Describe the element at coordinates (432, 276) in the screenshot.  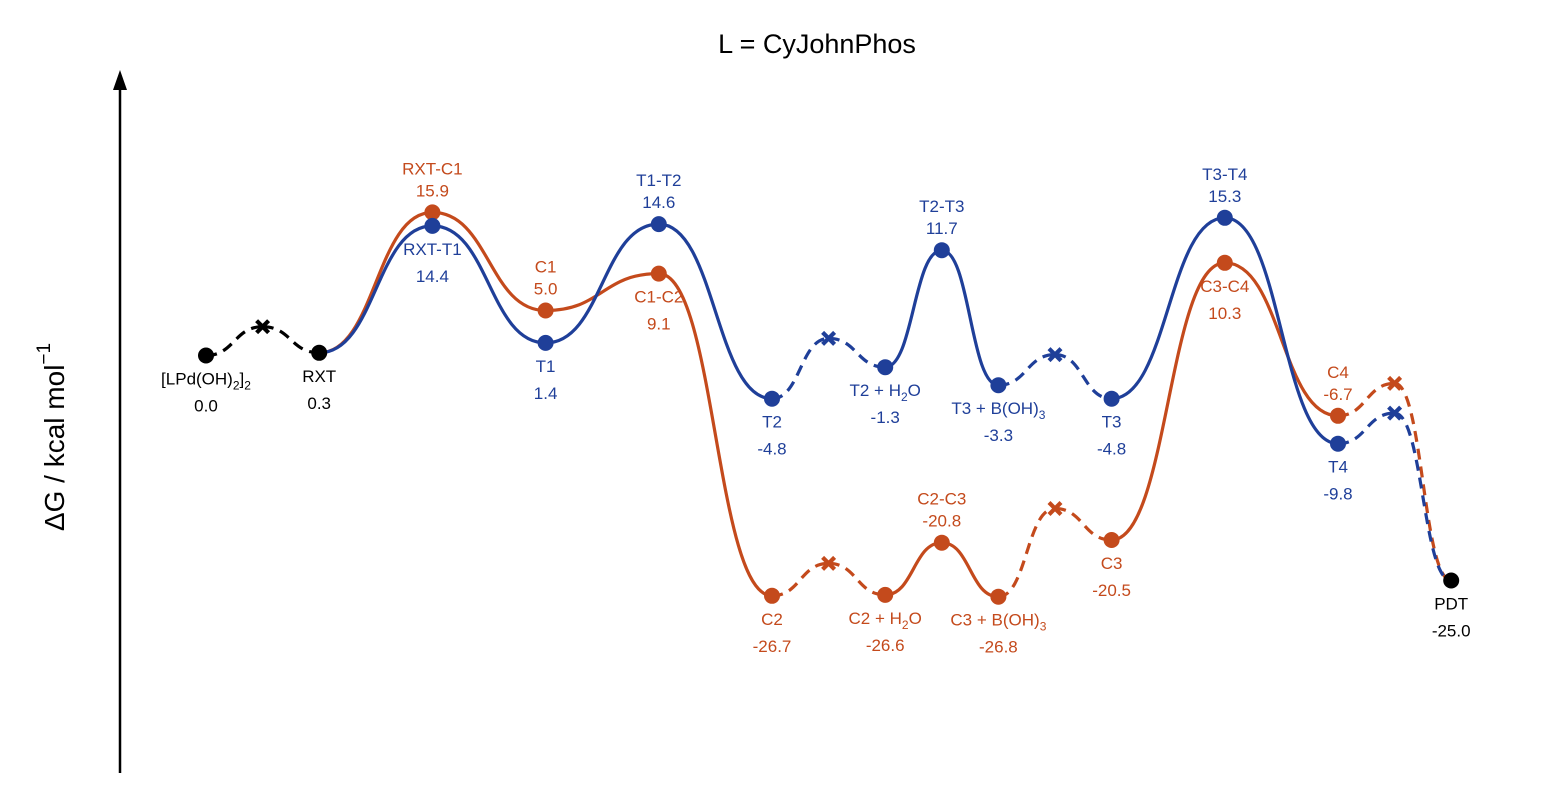
I see `lbl-rxt-t1-value: 14.4` at that location.